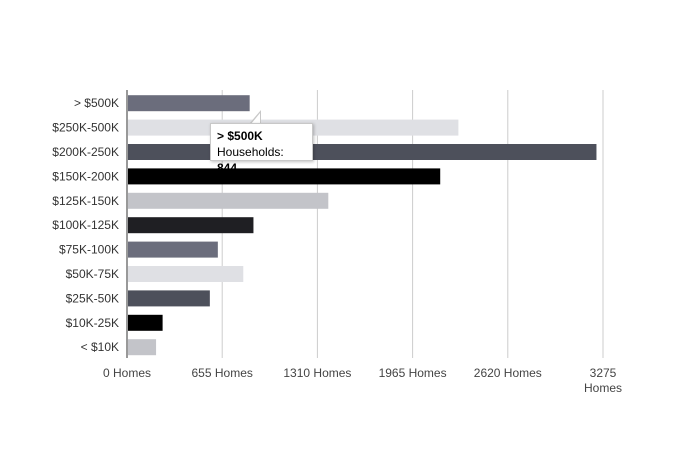 The height and width of the screenshot is (455, 673). I want to click on x-tick-label: 1965 Homes, so click(413, 373).